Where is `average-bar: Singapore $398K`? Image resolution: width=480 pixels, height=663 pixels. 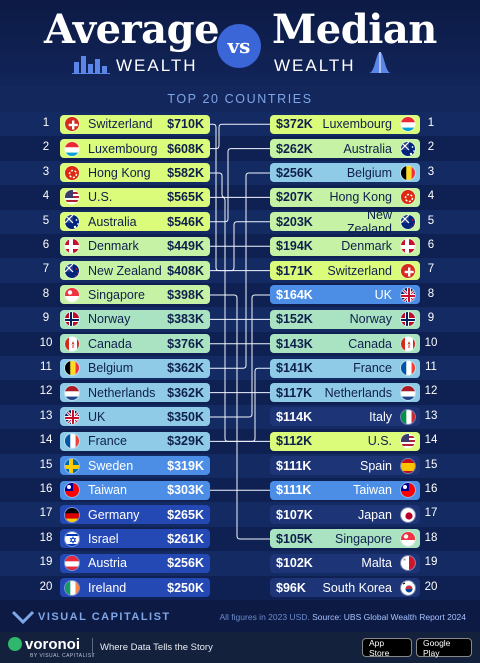
average-bar: Singapore $398K is located at coordinates (135, 295).